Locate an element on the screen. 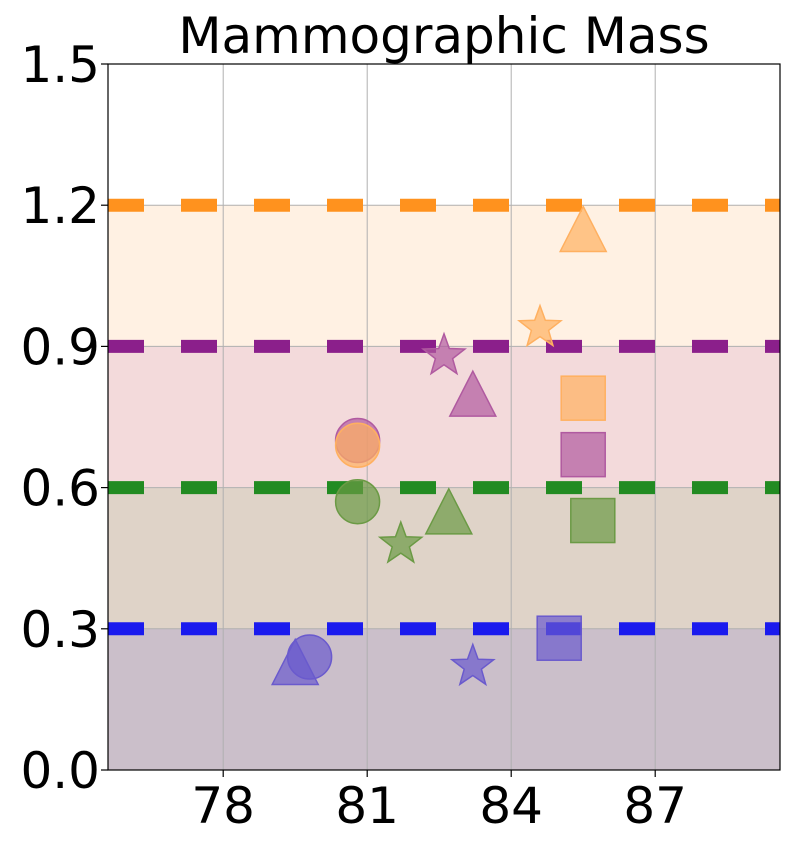 The height and width of the screenshot is (844, 790). chart-title: Mammographic Mass is located at coordinates (443, 36).